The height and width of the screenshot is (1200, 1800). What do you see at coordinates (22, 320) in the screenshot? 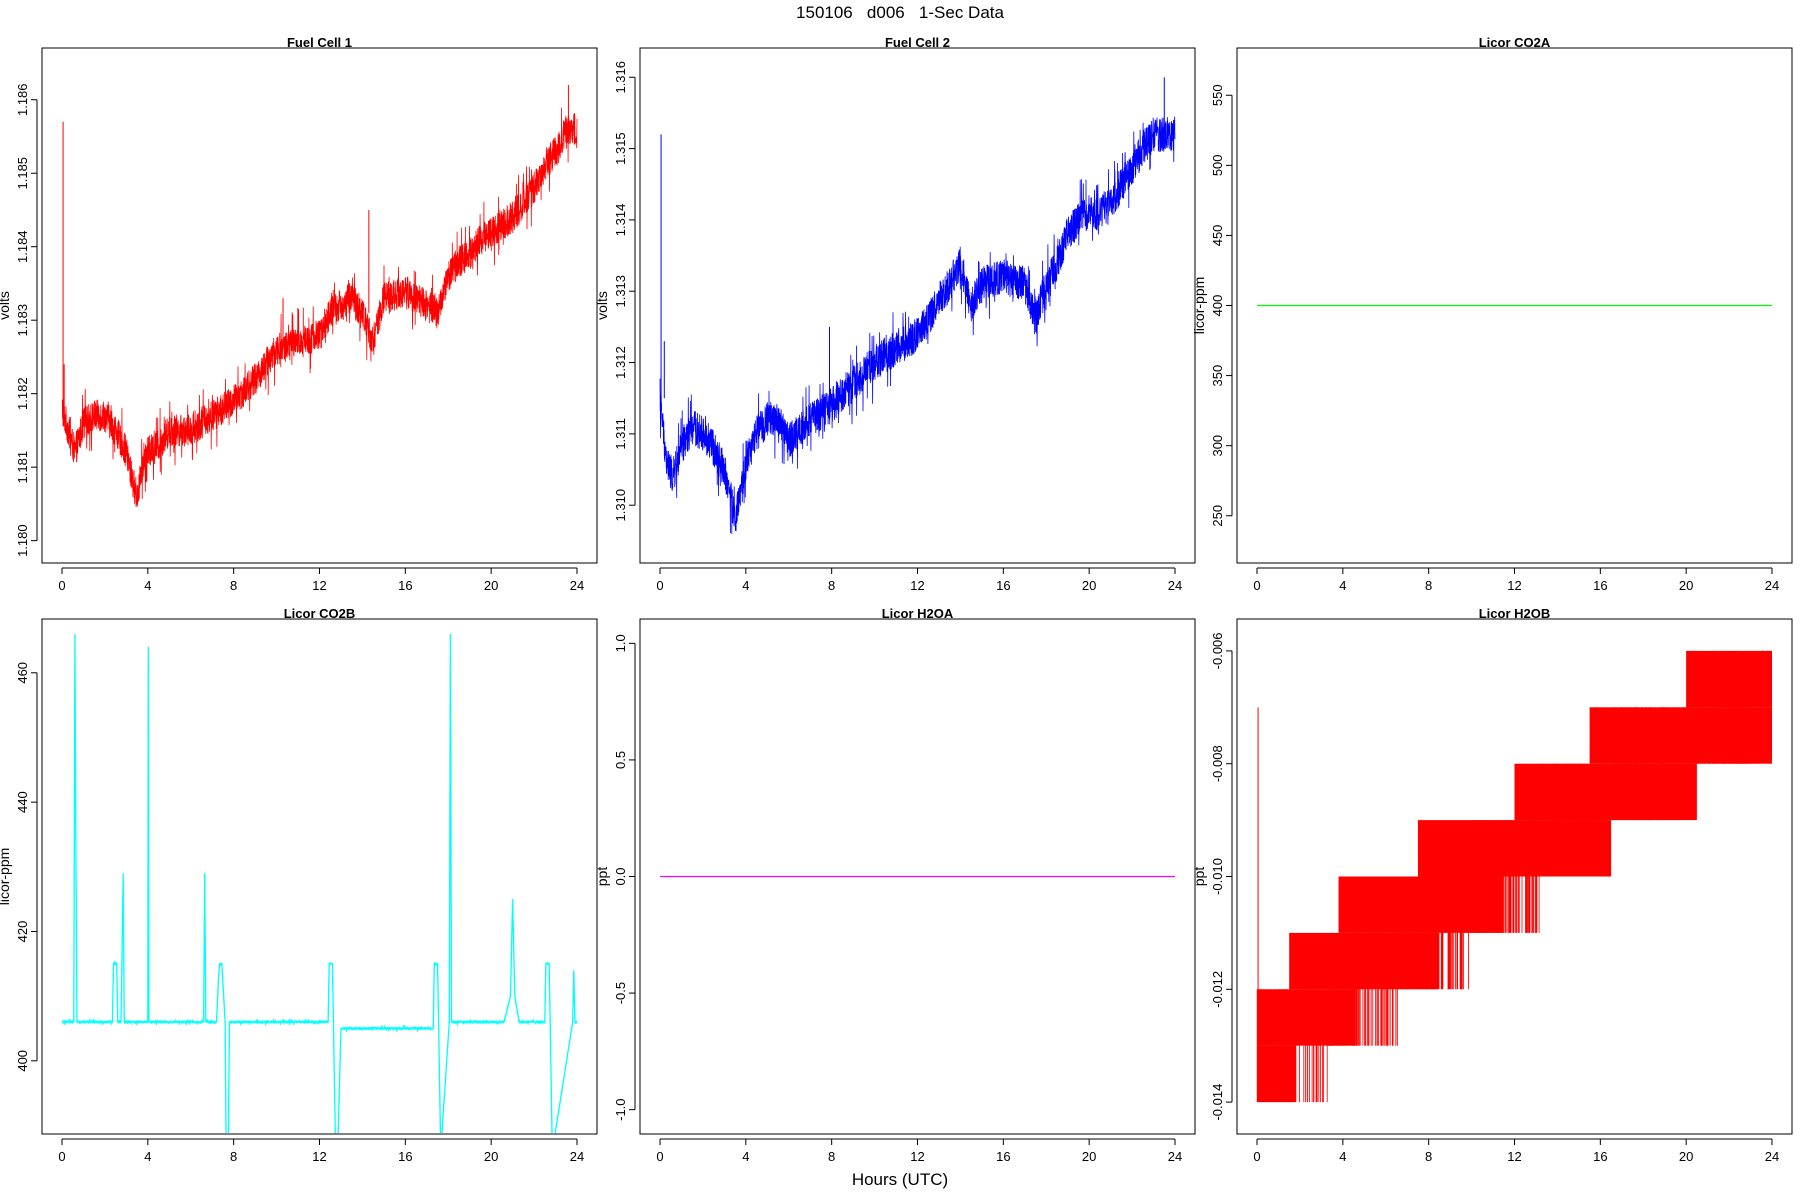
I see `y-tick-label: 1.183` at bounding box center [22, 320].